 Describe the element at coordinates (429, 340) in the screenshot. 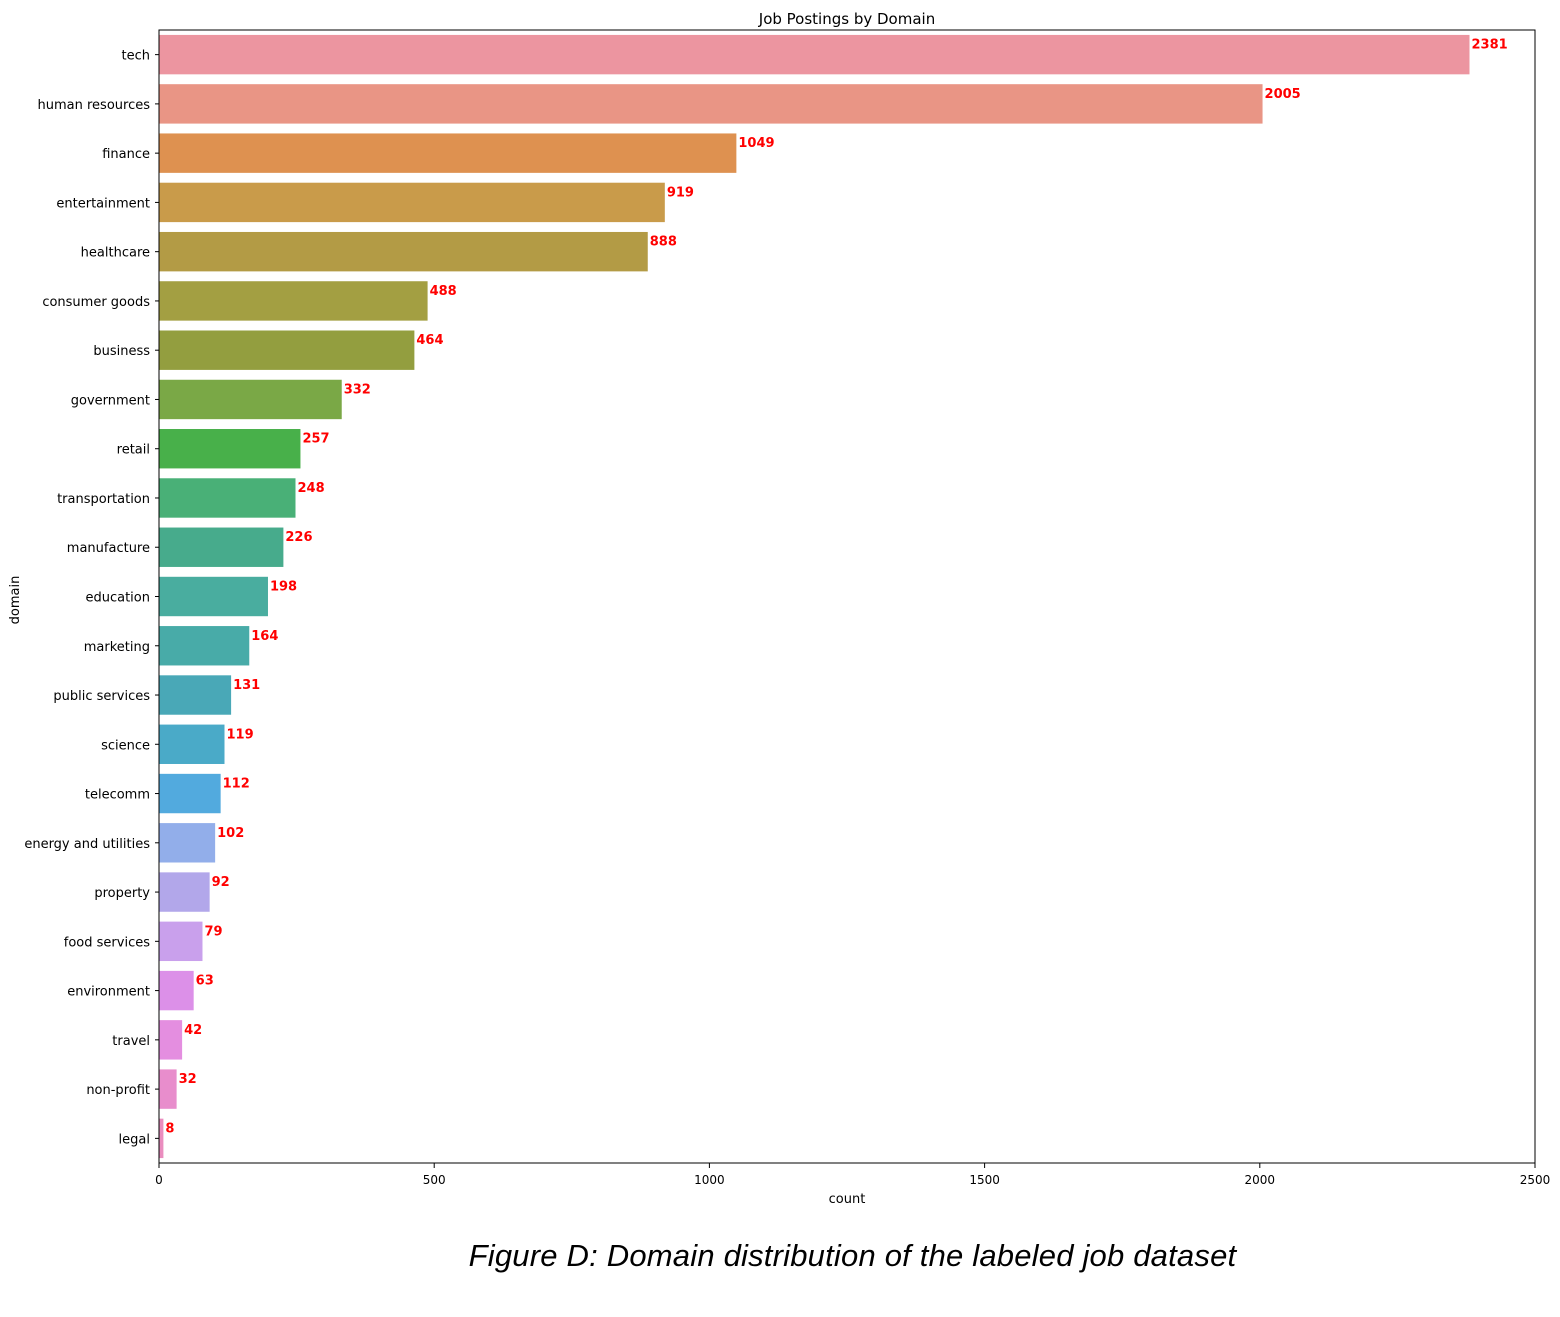

I see `value-label: 464` at that location.